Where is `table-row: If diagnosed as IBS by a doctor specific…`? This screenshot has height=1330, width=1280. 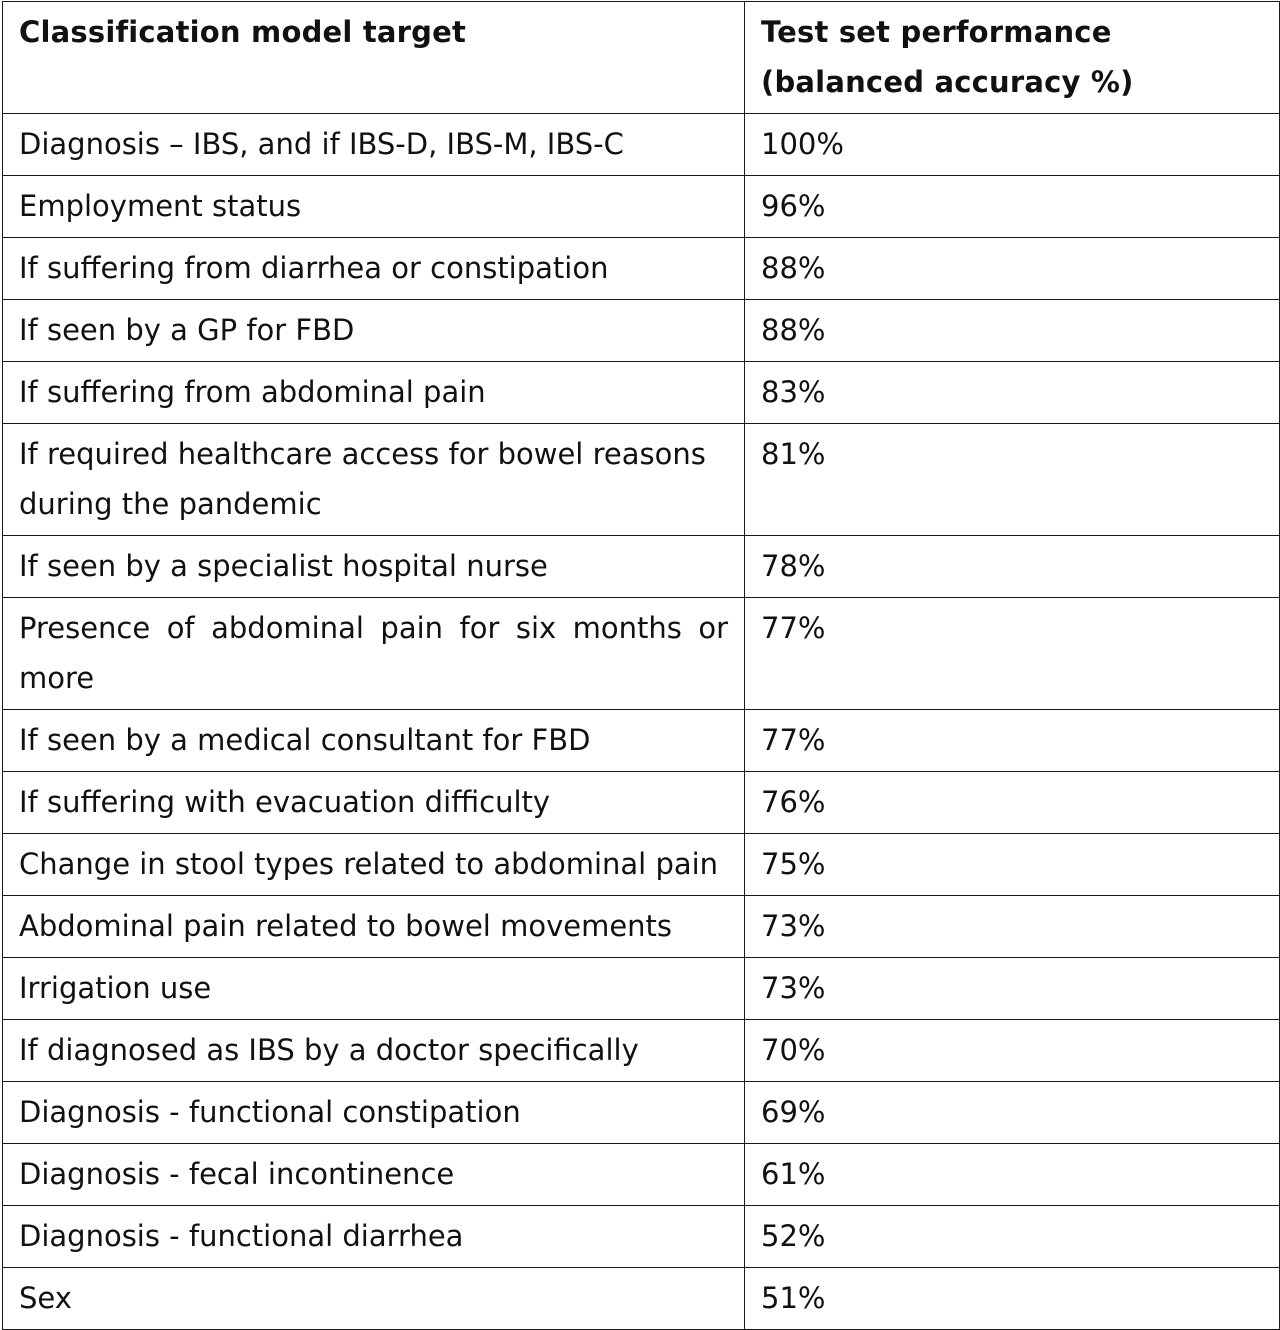 table-row: If diagnosed as IBS by a doctor specific… is located at coordinates (641, 1050).